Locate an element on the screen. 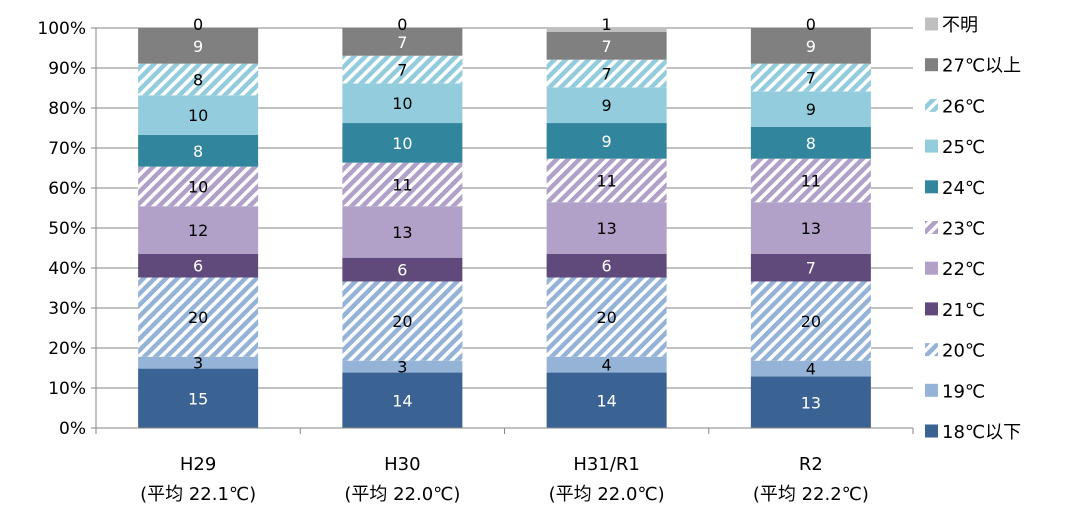  data-label: 12 is located at coordinates (198, 230).